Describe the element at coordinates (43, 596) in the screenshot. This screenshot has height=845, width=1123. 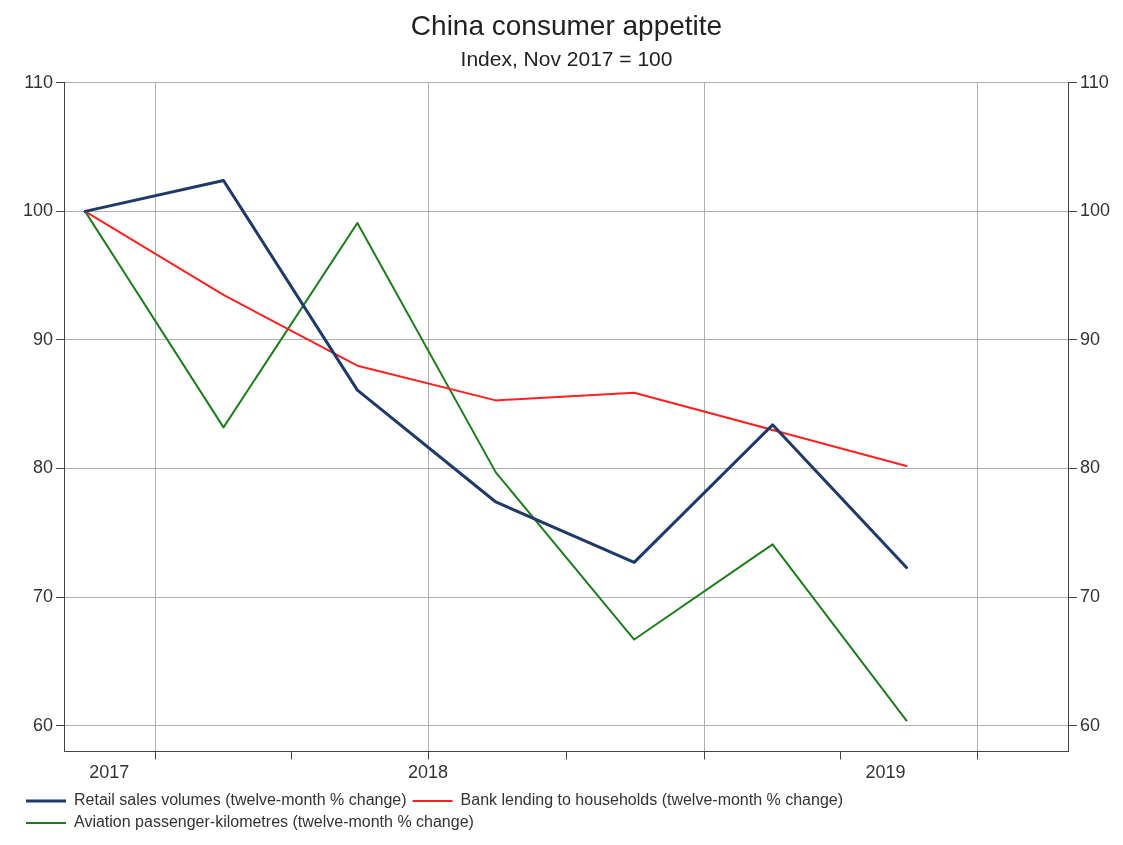
I see `y-tick-label: 70` at that location.